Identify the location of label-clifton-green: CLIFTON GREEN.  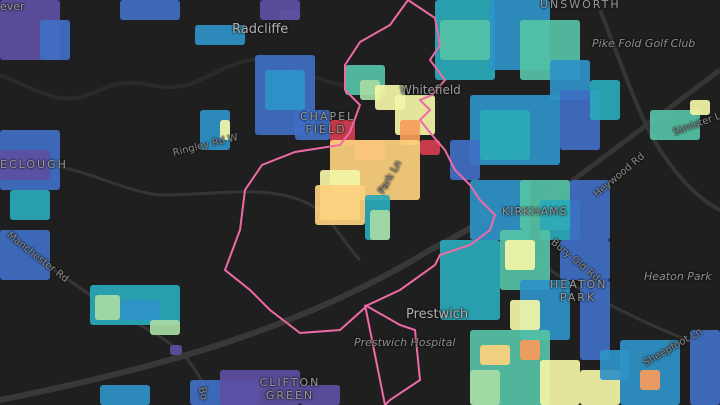
(290, 389).